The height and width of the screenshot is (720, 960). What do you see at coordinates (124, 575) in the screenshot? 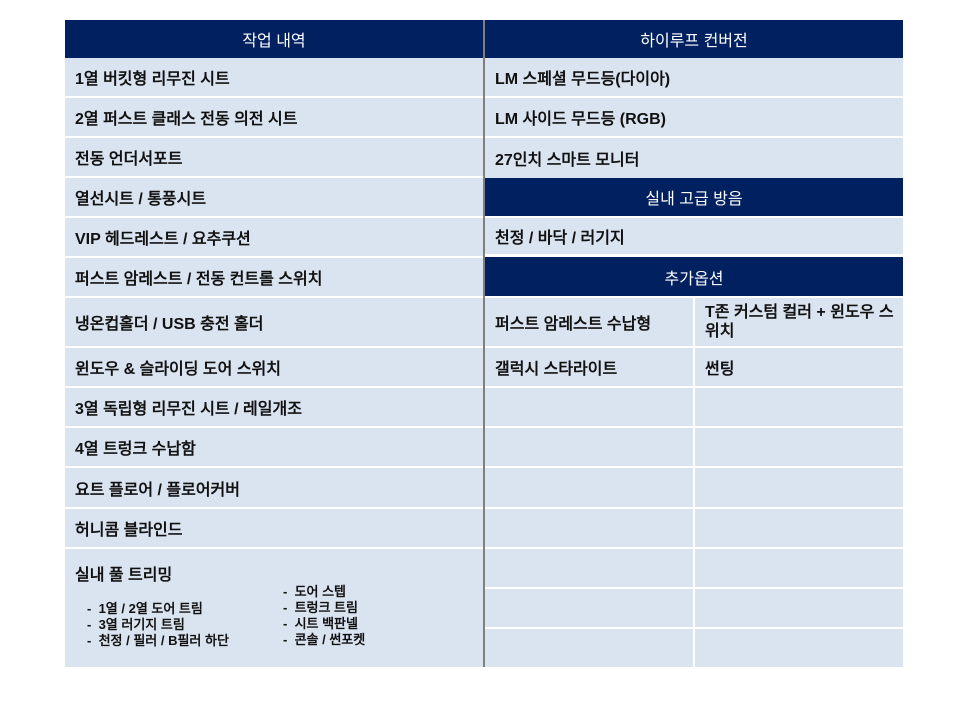
I see `trim-title: 실내 풀 트리밍` at bounding box center [124, 575].